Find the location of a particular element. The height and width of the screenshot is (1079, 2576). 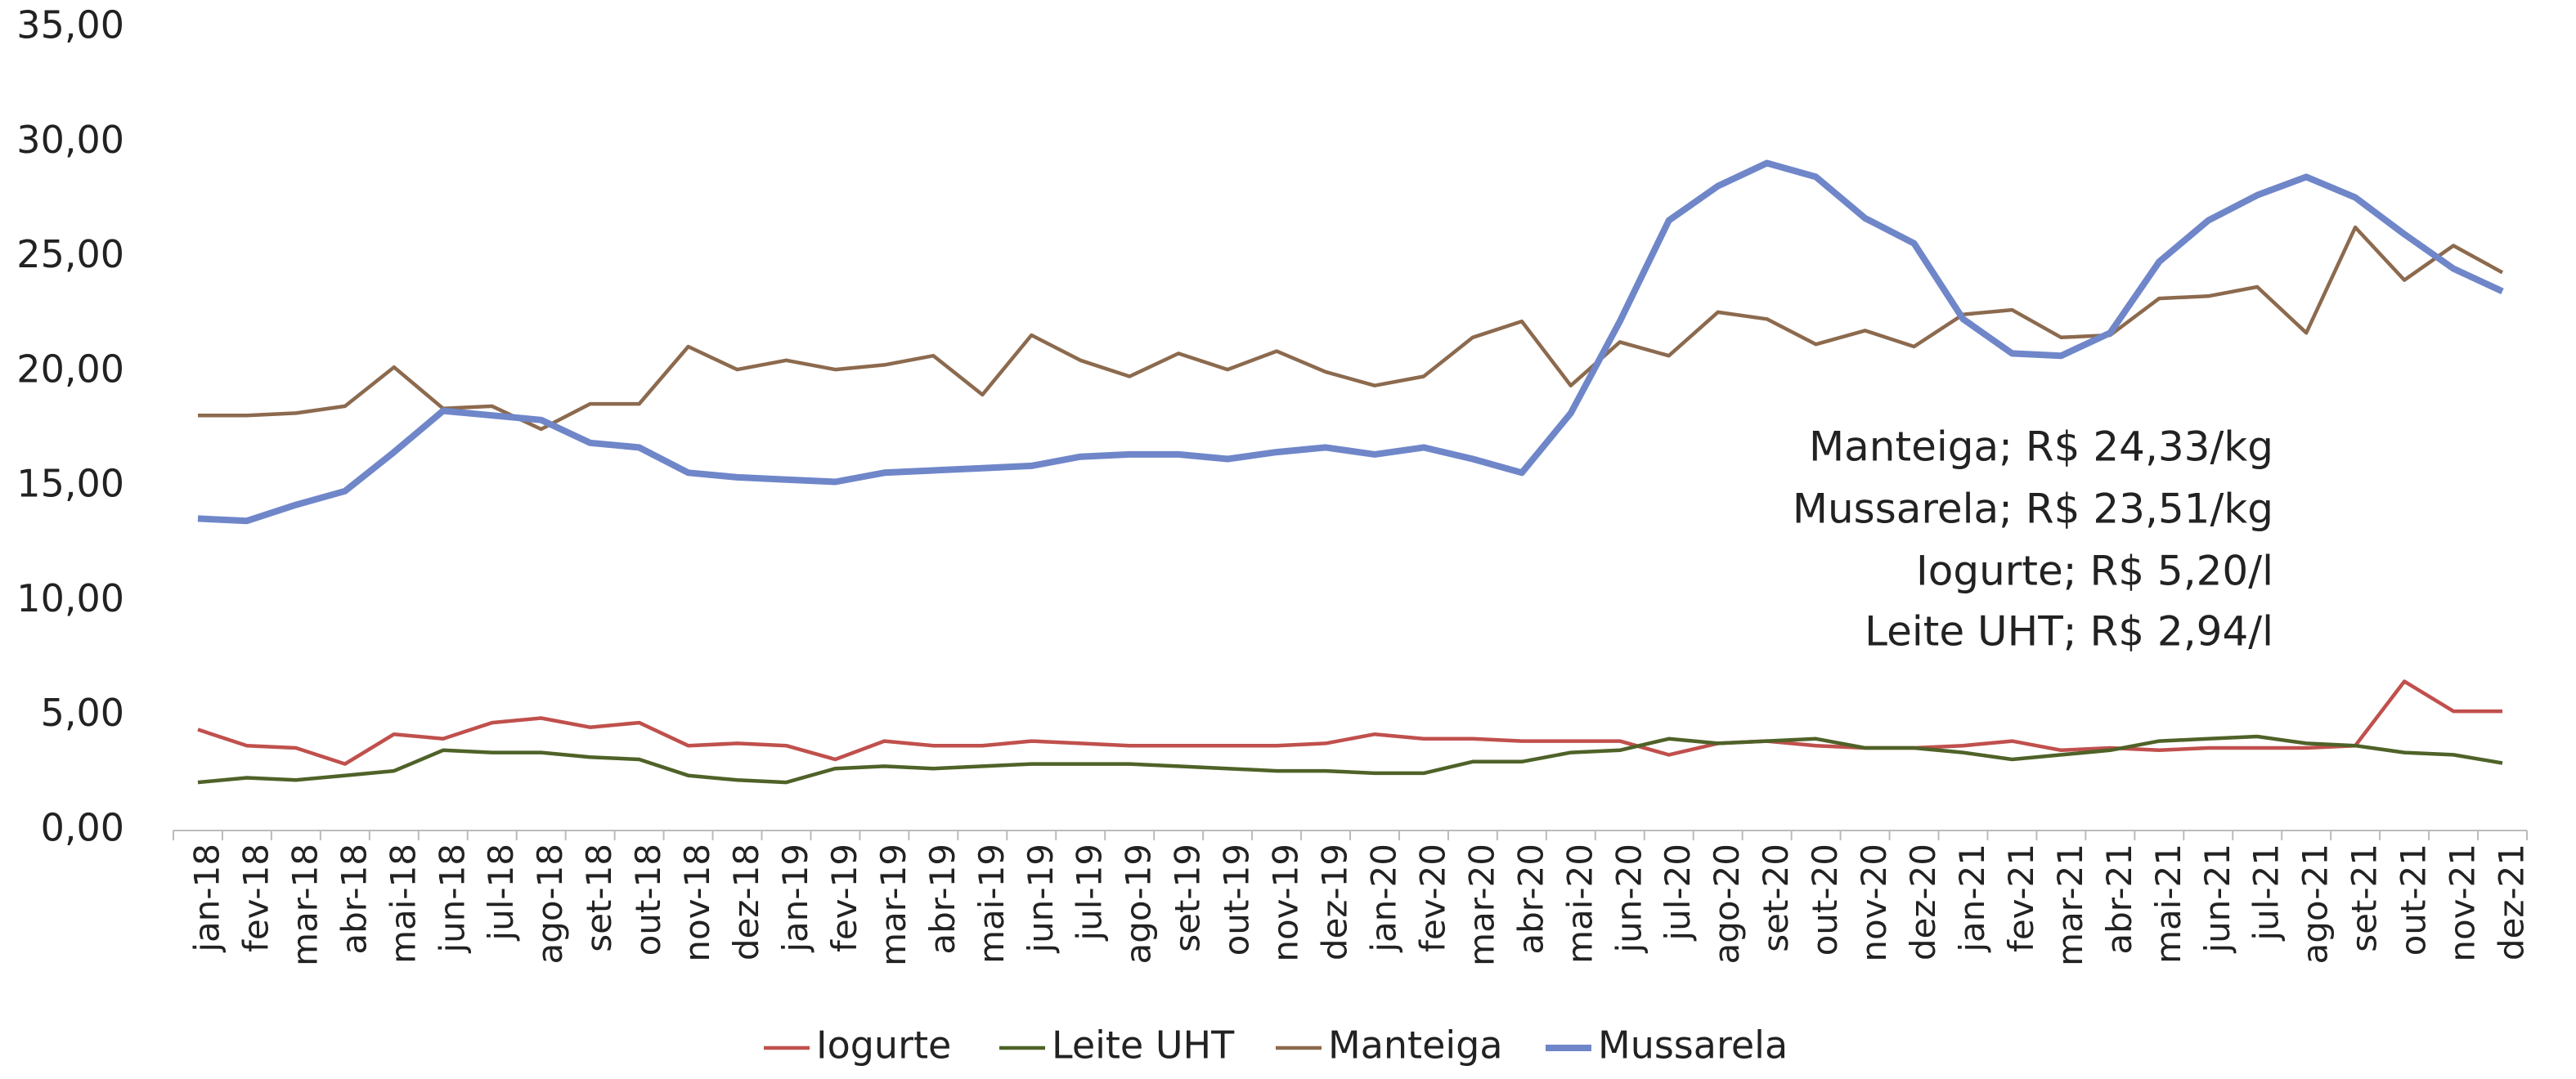

y-tick-label: 0,00 is located at coordinates (83, 828).